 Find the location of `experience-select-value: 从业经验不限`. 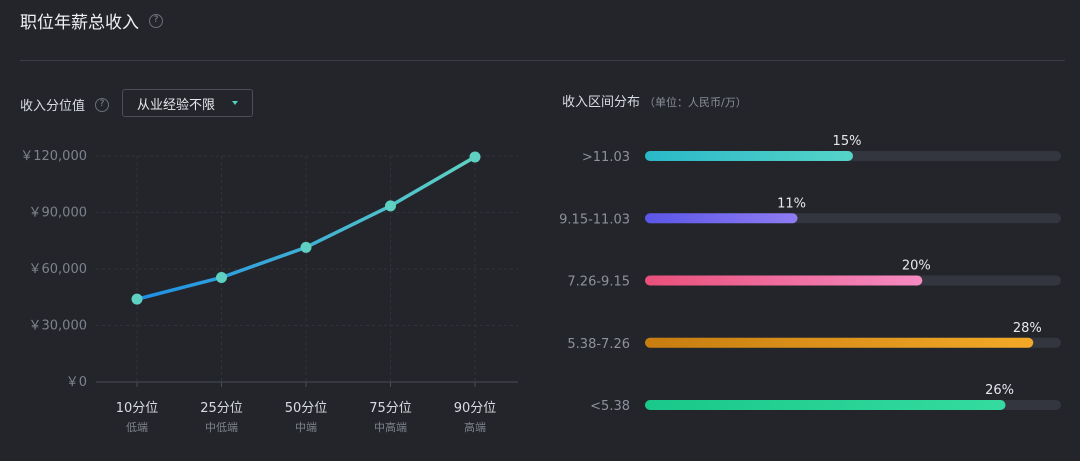

experience-select-value: 从业经验不限 is located at coordinates (176, 105).